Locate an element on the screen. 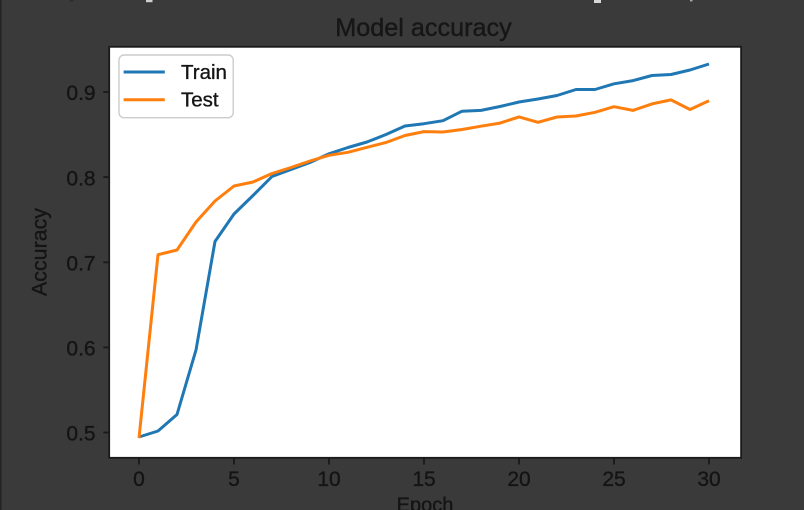  svg-text: 0.6 is located at coordinates (80, 349).